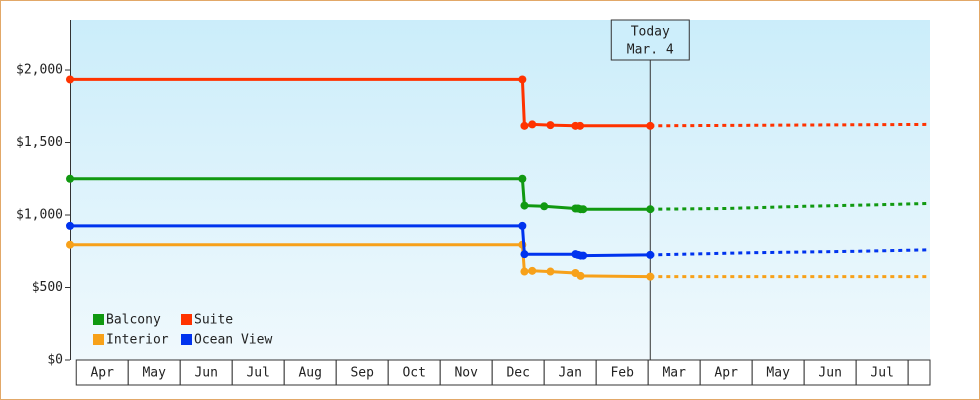 This screenshot has width=980, height=400. Describe the element at coordinates (650, 32) in the screenshot. I see `today-label: Today` at that location.